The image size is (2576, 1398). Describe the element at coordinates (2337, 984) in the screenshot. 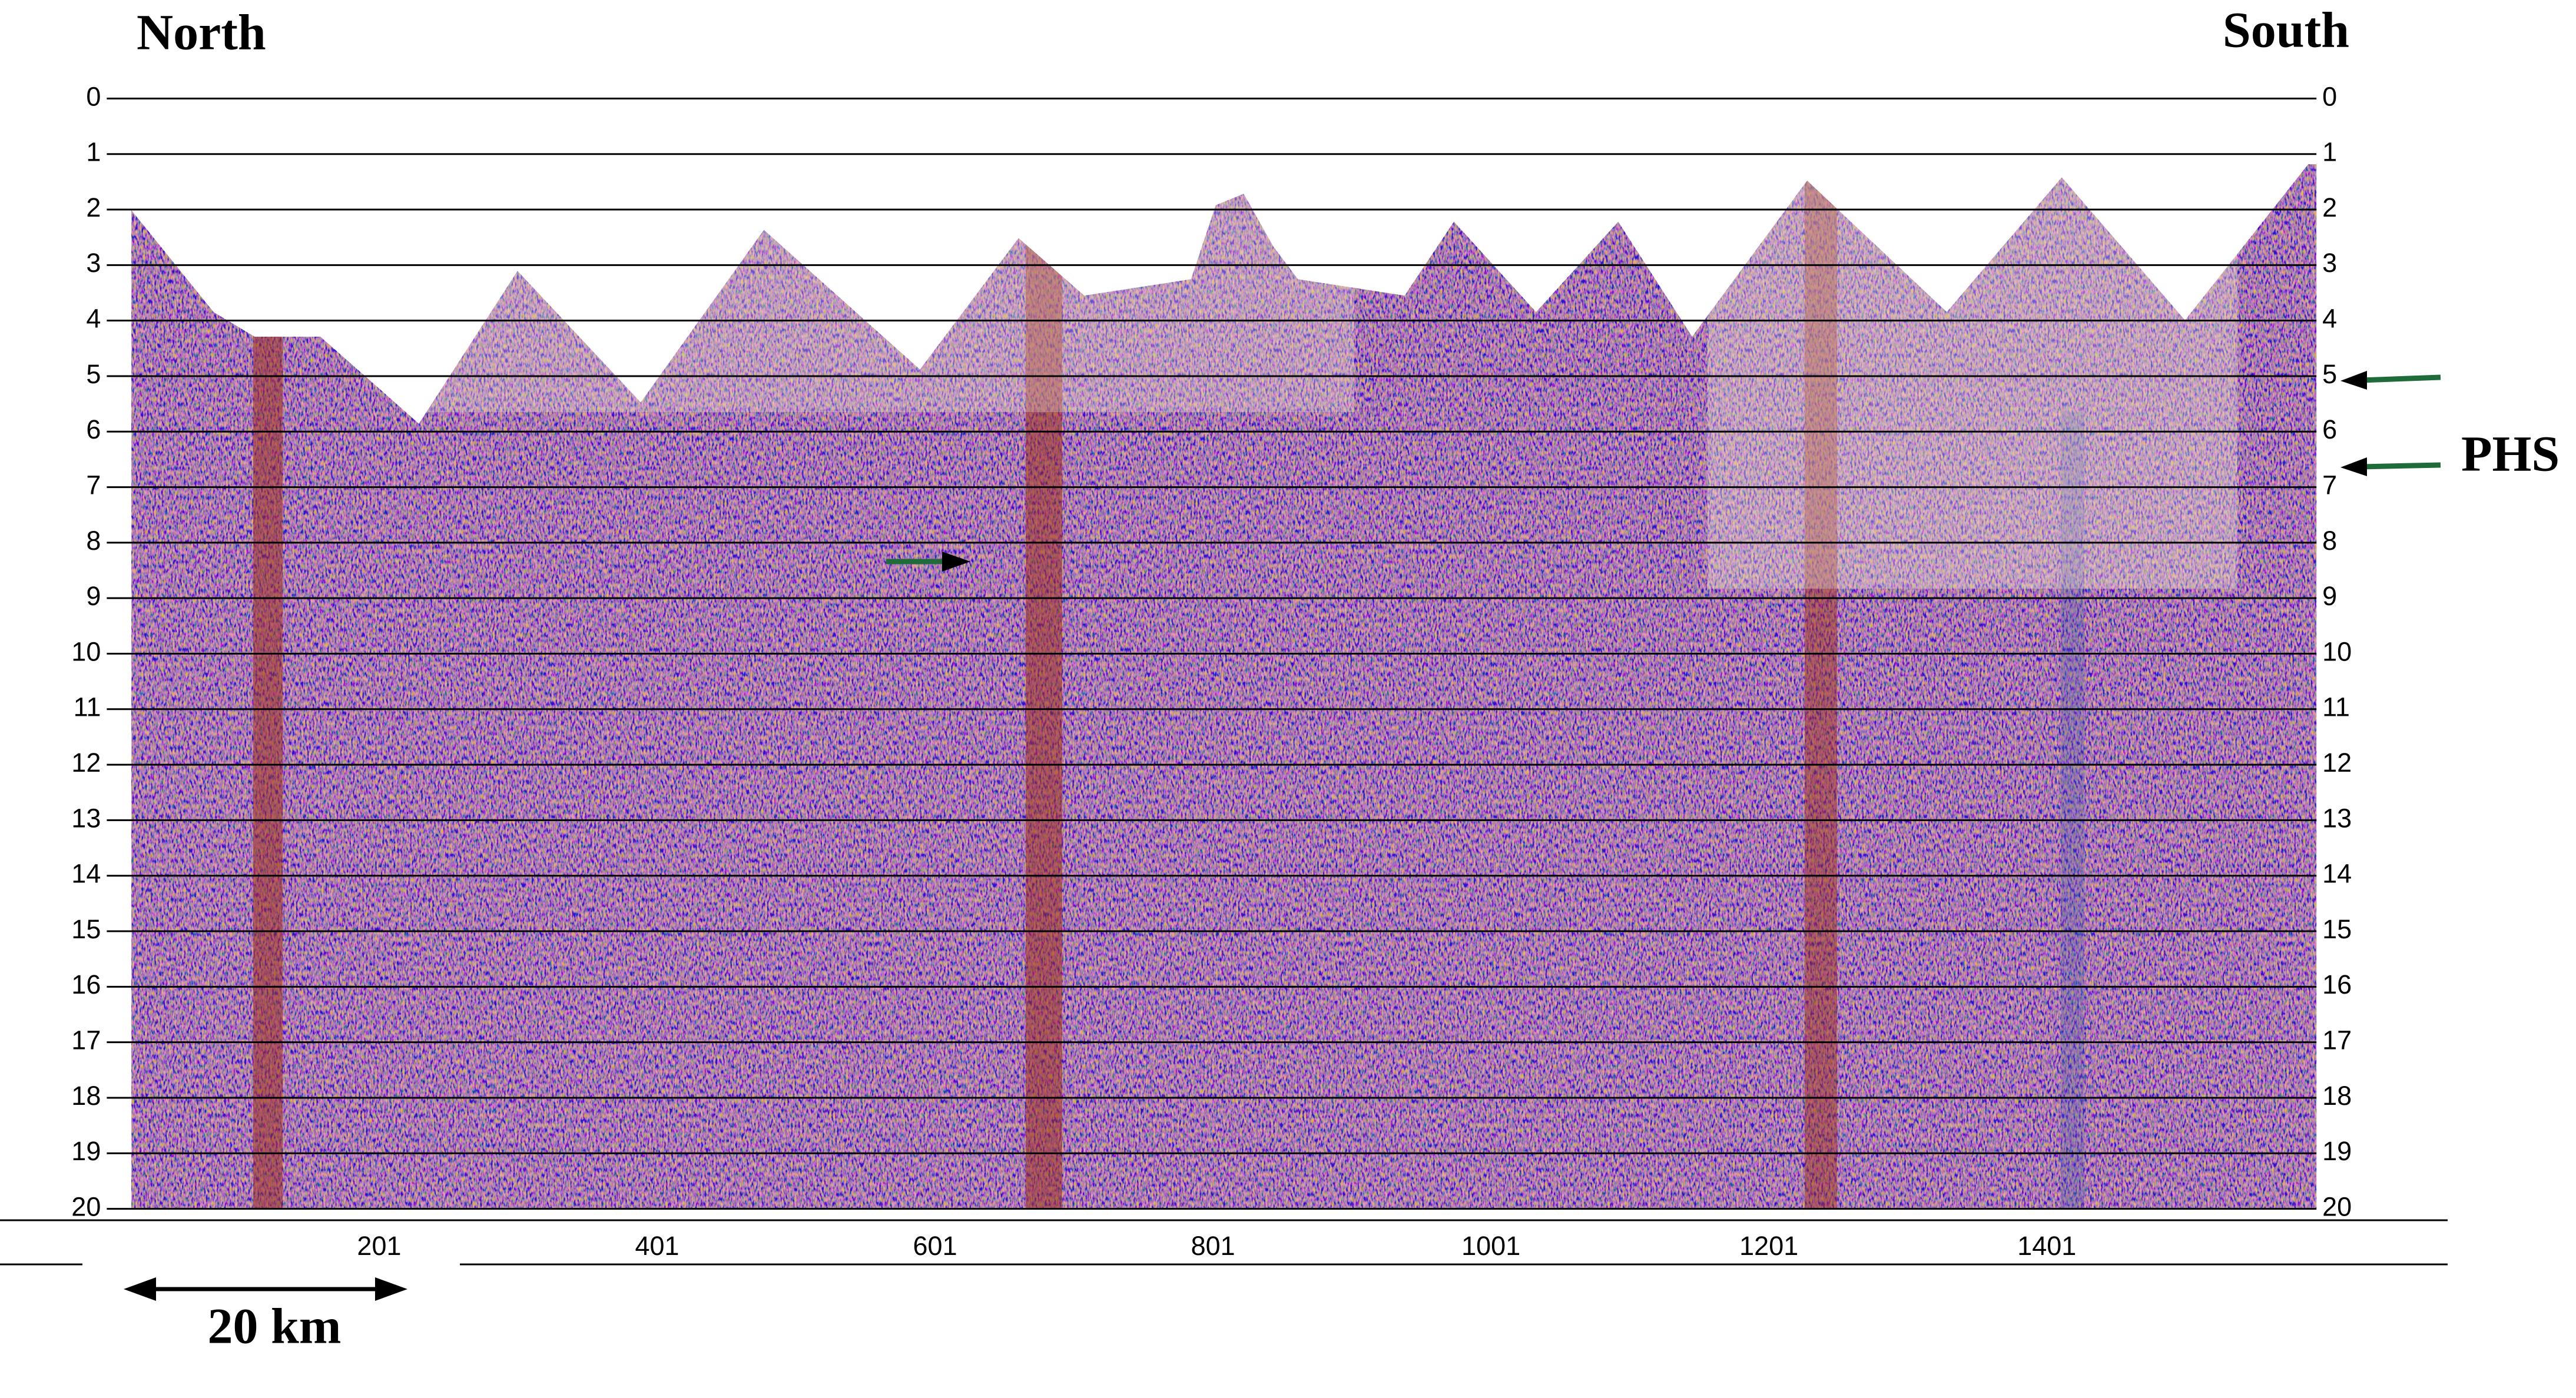

I see `y2-tick-label: 16` at that location.